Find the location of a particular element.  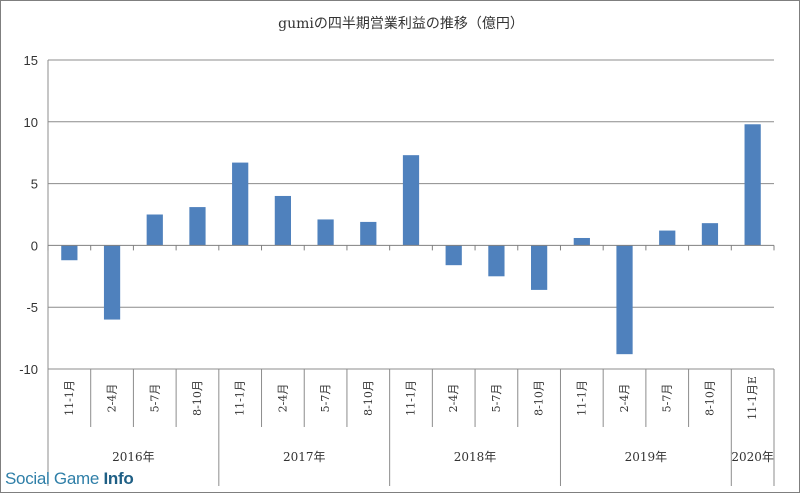

x-tick-label: 11-1月E is located at coordinates (752, 398).